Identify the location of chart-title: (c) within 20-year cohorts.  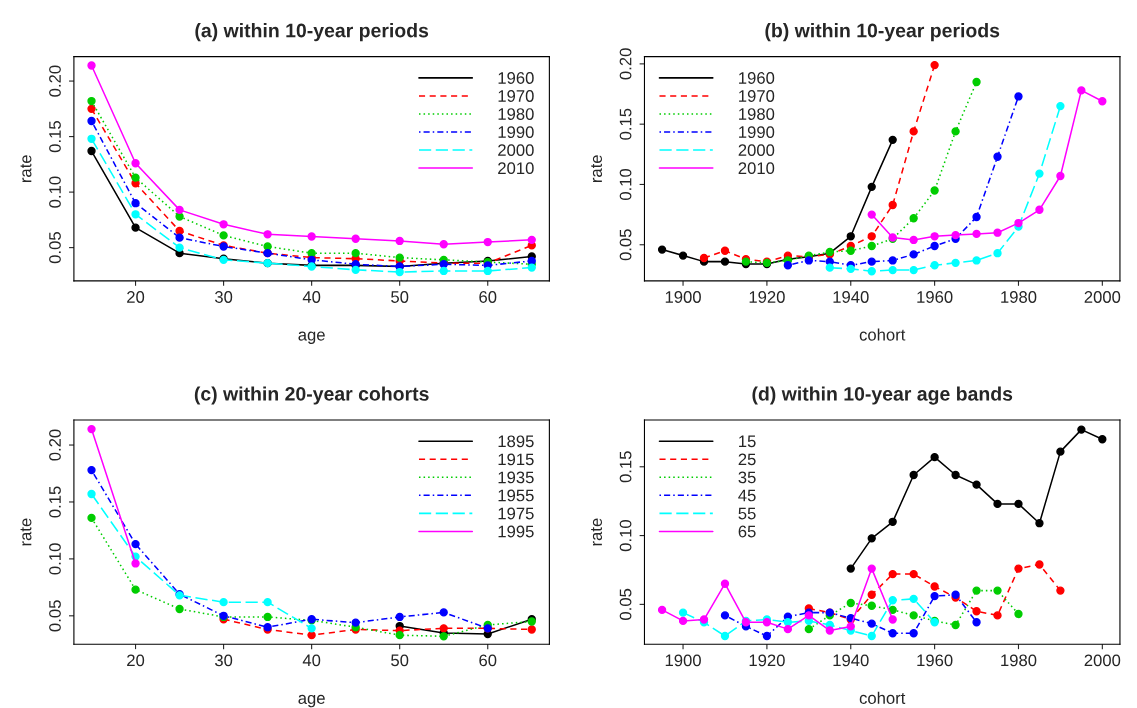
(311, 395).